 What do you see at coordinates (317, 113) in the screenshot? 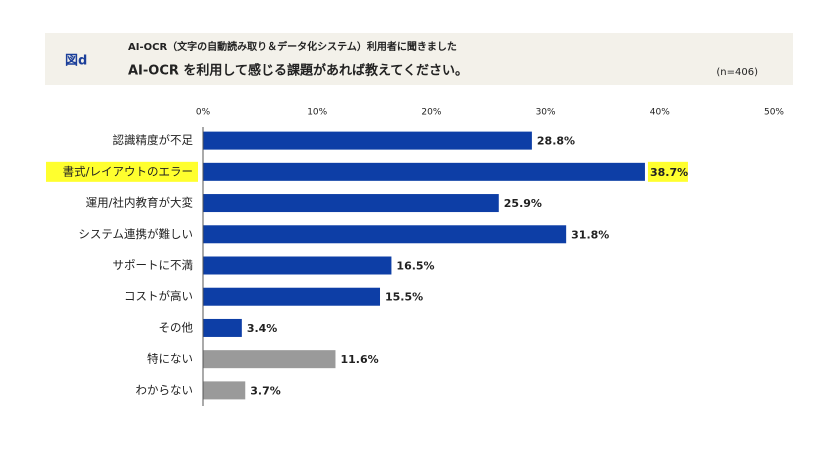
I see `x-tick-label: 10%` at bounding box center [317, 113].